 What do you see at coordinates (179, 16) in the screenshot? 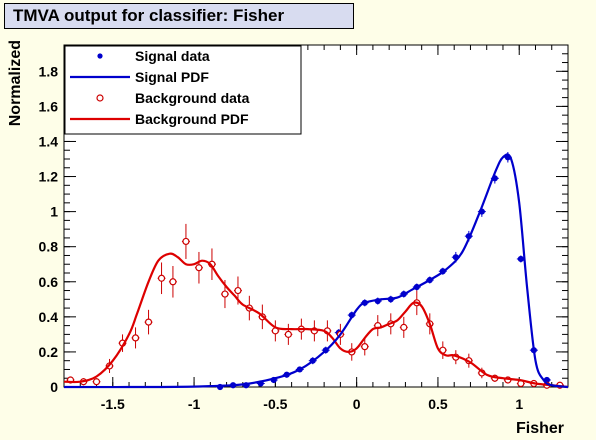
I see `chart-title: TMVA output for classifier: Fisher` at bounding box center [179, 16].